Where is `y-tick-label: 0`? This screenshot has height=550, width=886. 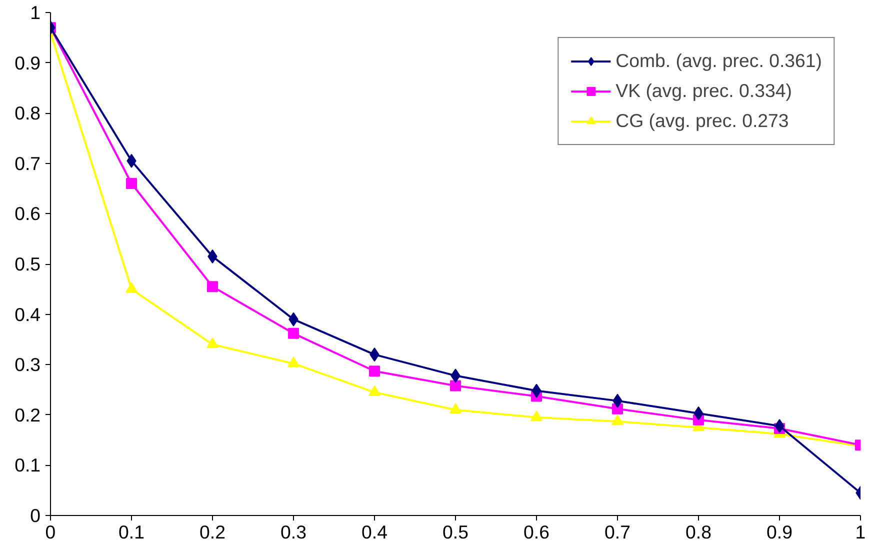 y-tick-label: 0 is located at coordinates (35, 515).